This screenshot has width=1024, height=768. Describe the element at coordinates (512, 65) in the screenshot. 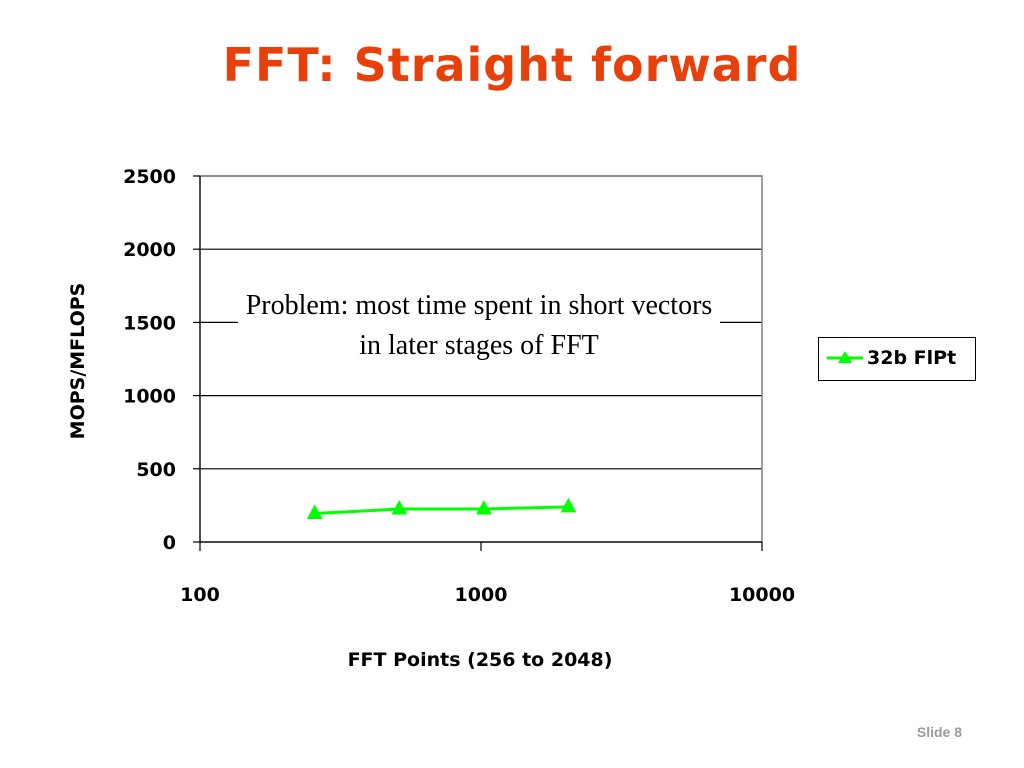

I see `slide-title: FFT: Straight forward` at that location.